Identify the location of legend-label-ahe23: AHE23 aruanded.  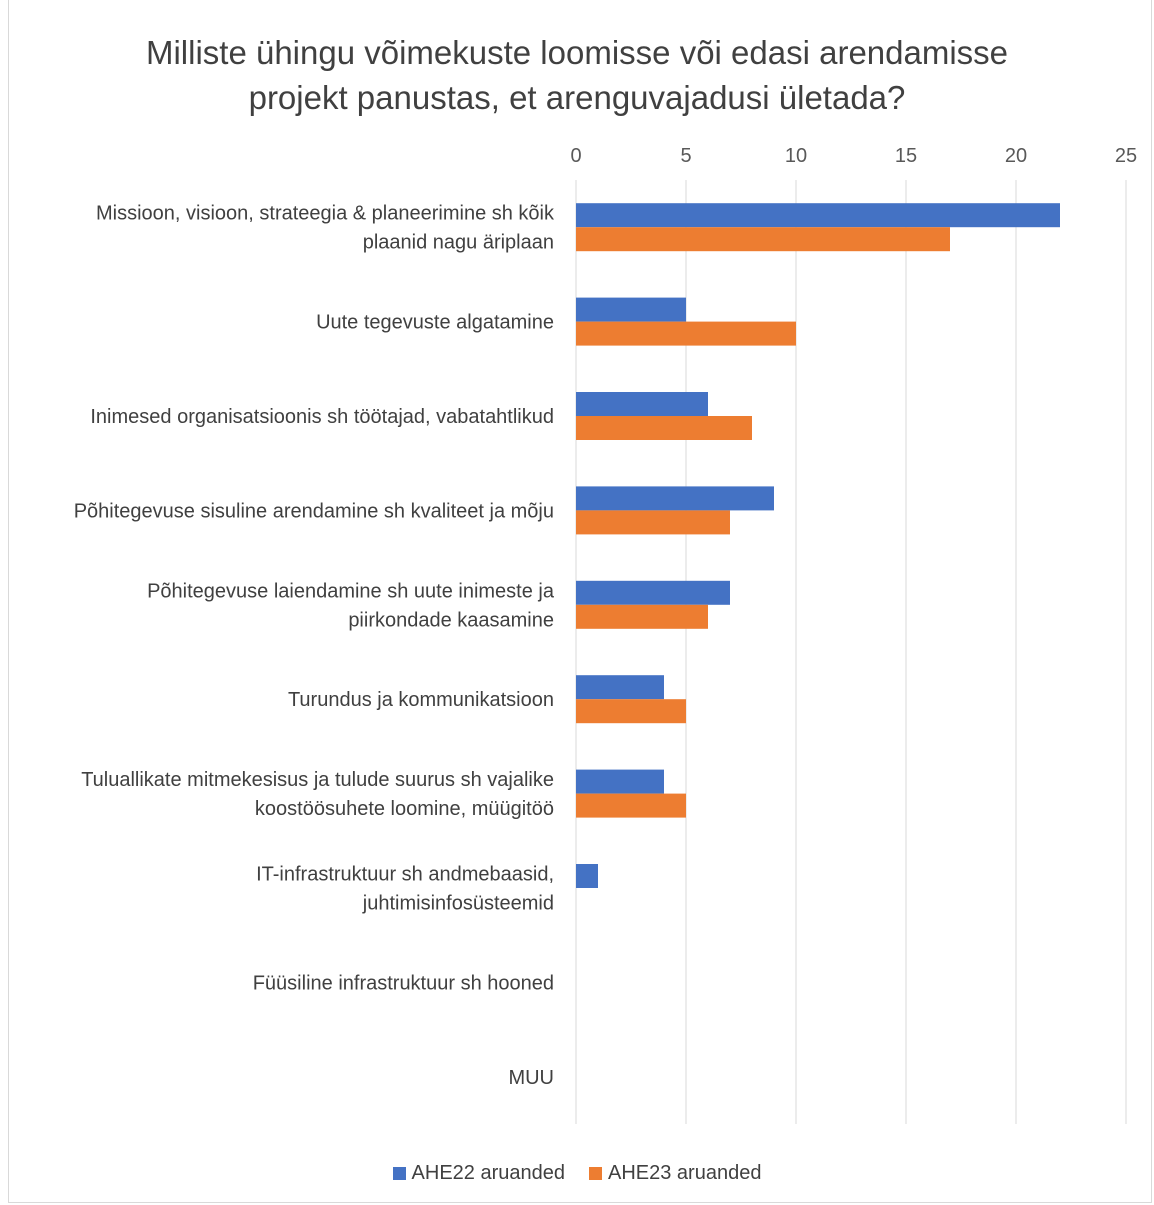
(685, 1173).